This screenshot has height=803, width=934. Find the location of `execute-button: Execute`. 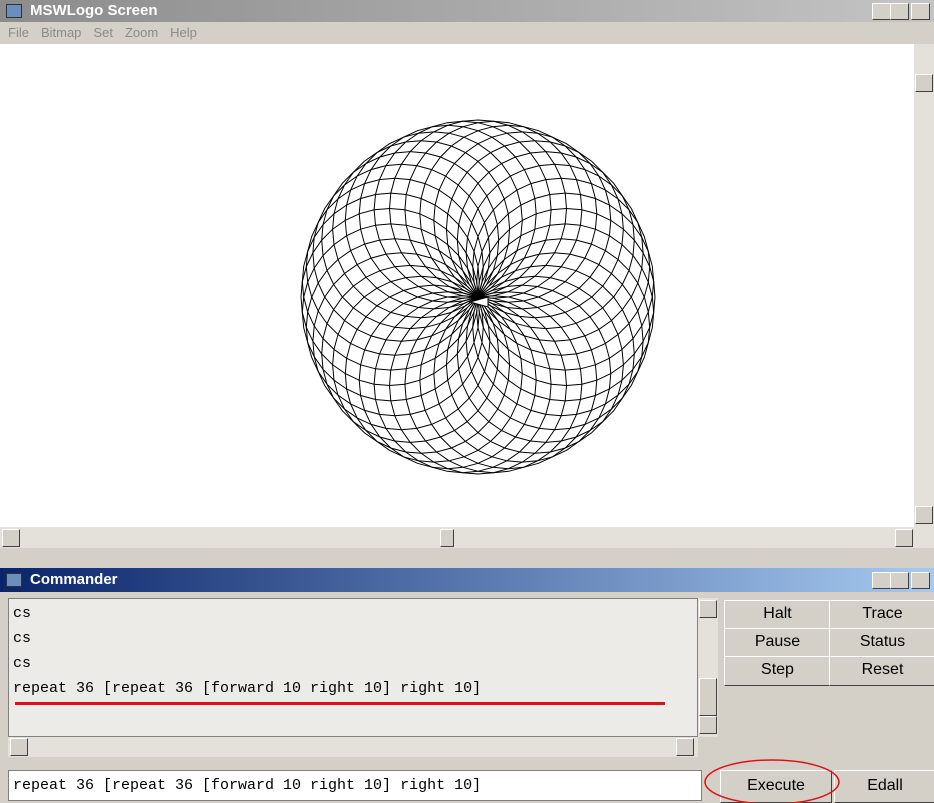

execute-button: Execute is located at coordinates (776, 786).